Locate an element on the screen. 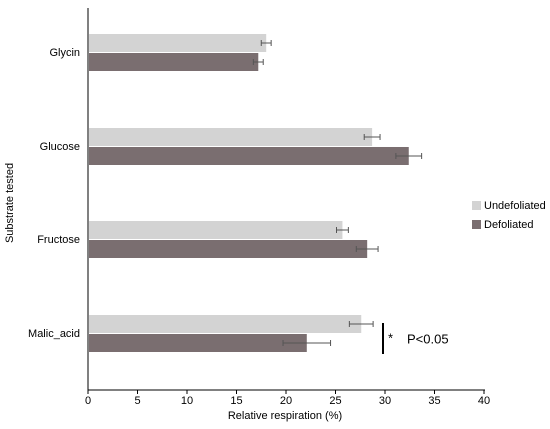 The width and height of the screenshot is (550, 429). bar-undefoliated-glycin is located at coordinates (178, 43).